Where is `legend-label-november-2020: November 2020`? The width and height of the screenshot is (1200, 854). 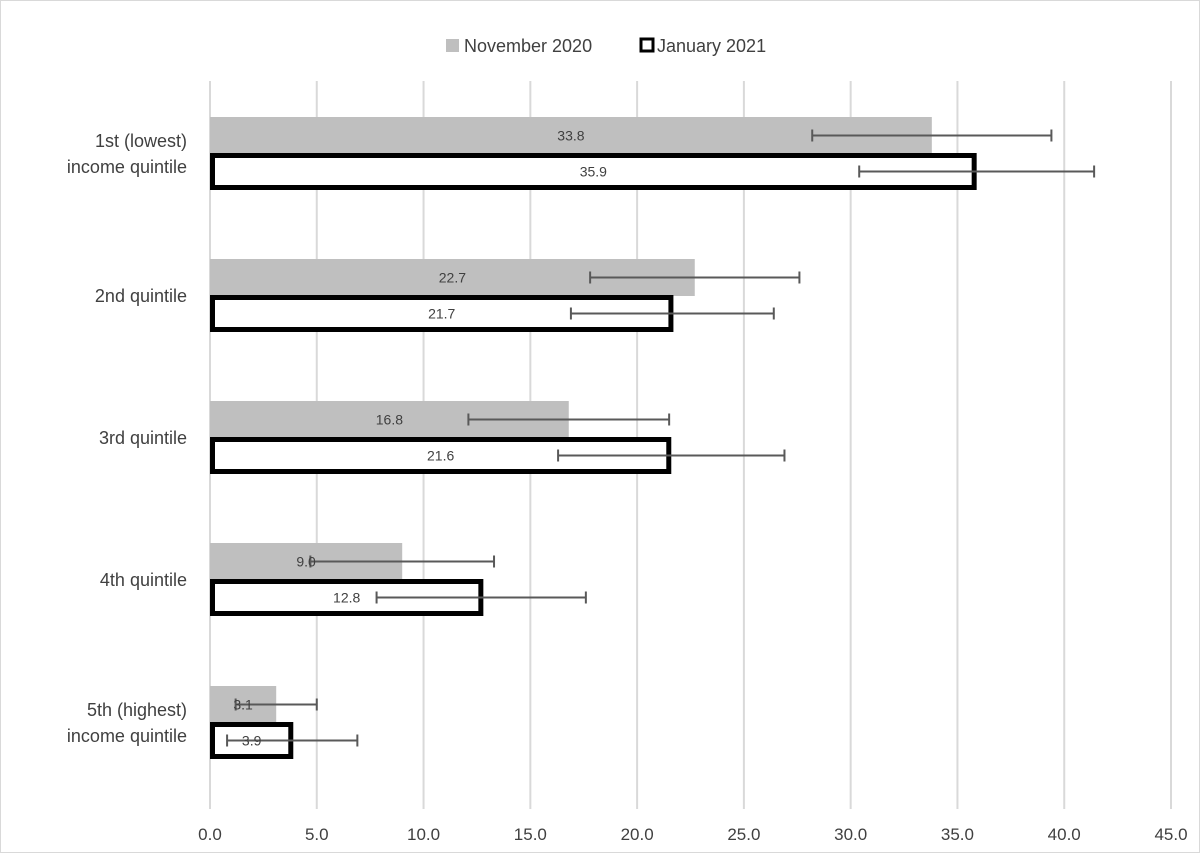 legend-label-november-2020: November 2020 is located at coordinates (528, 46).